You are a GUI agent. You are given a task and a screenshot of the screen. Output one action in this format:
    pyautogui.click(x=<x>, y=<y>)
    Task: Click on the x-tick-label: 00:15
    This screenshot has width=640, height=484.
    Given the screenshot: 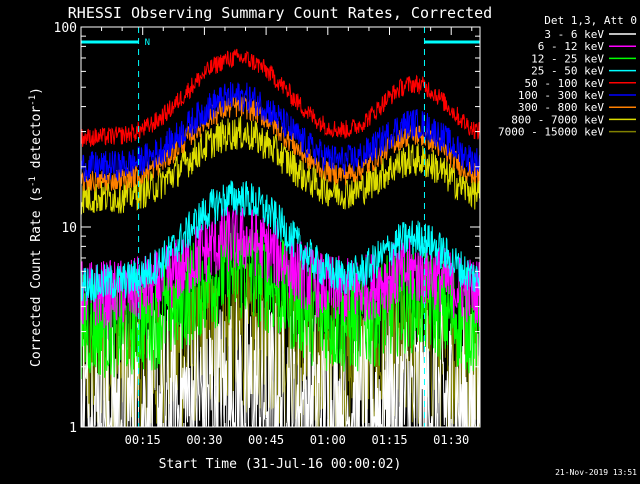 What is the action you would take?
    pyautogui.click(x=143, y=440)
    